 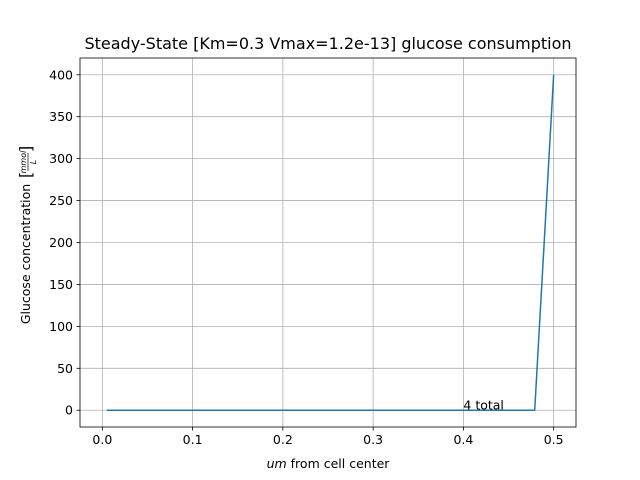 What do you see at coordinates (61, 242) in the screenshot?
I see `y-tick-label: 200` at bounding box center [61, 242].